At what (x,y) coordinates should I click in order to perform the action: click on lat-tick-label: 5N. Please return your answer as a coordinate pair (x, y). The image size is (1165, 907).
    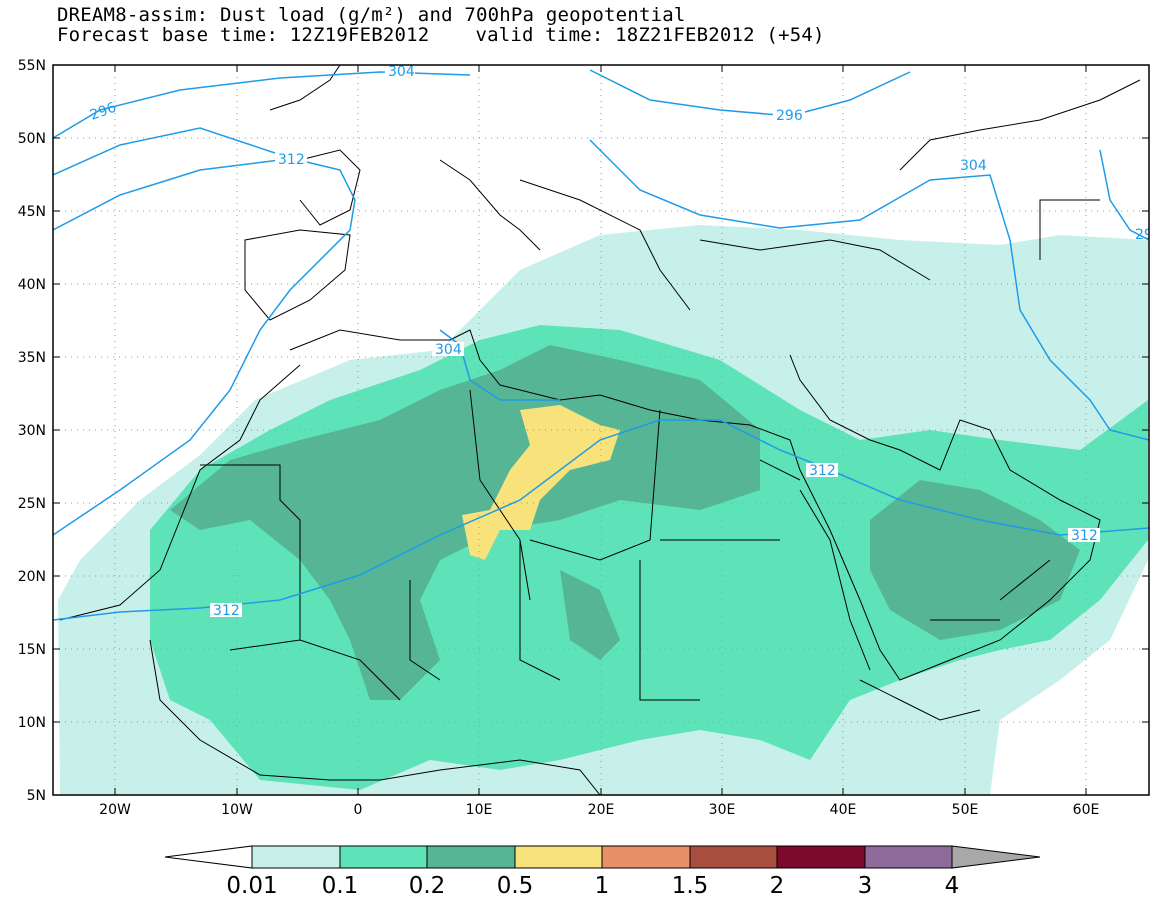
    Looking at the image, I should click on (36, 796).